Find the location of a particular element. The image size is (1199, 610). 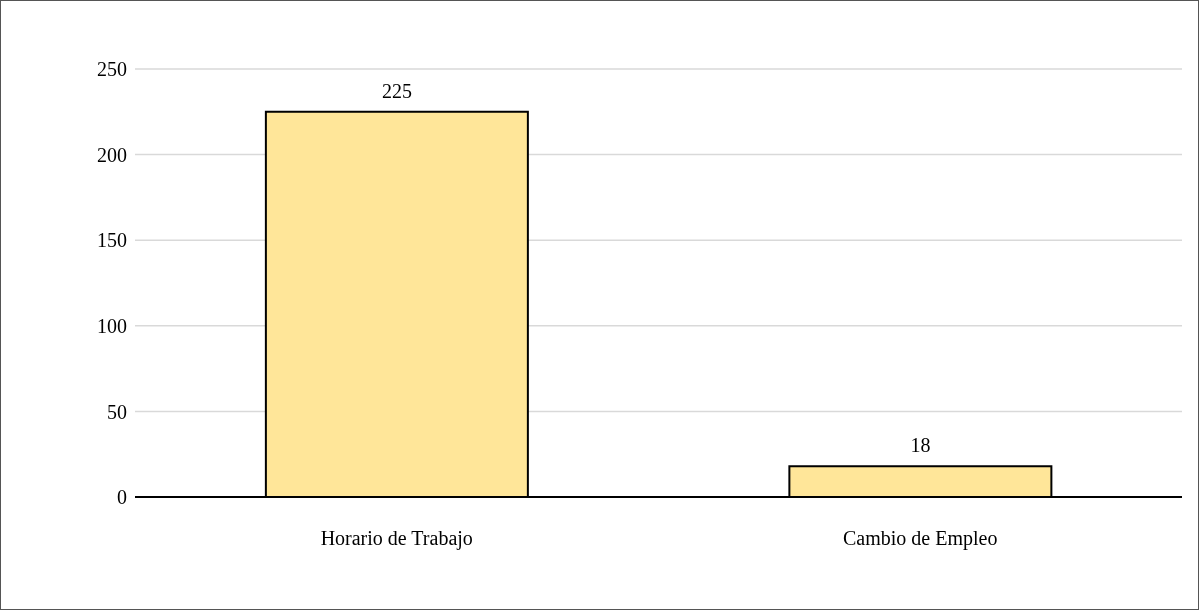

y-tick-label: 0 is located at coordinates (122, 497).